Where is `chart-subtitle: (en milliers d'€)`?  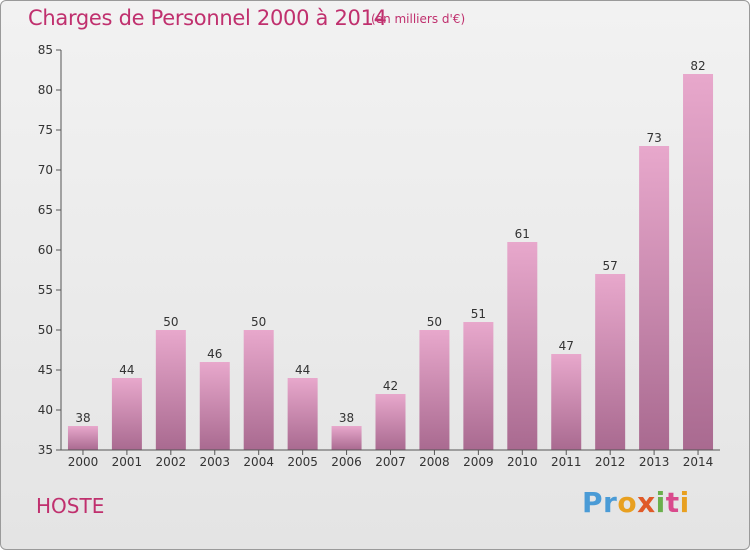
chart-subtitle: (en milliers d'€) is located at coordinates (418, 19).